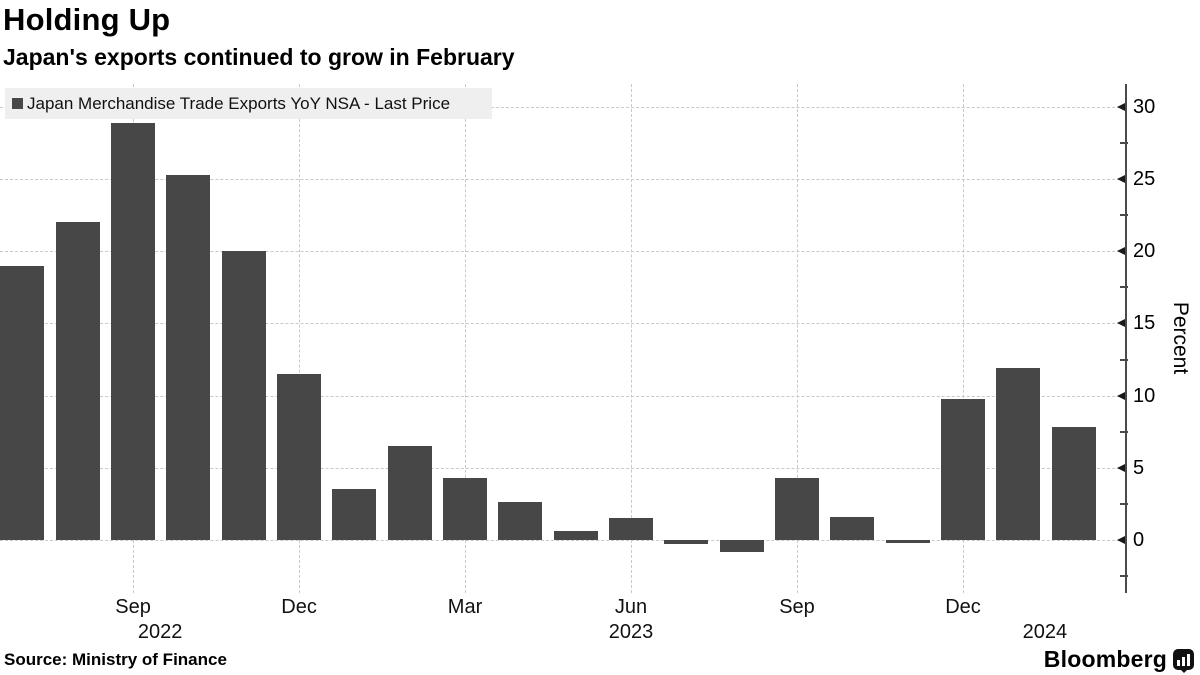 The height and width of the screenshot is (675, 1200). What do you see at coordinates (160, 632) in the screenshot?
I see `x-year-label: 2022` at bounding box center [160, 632].